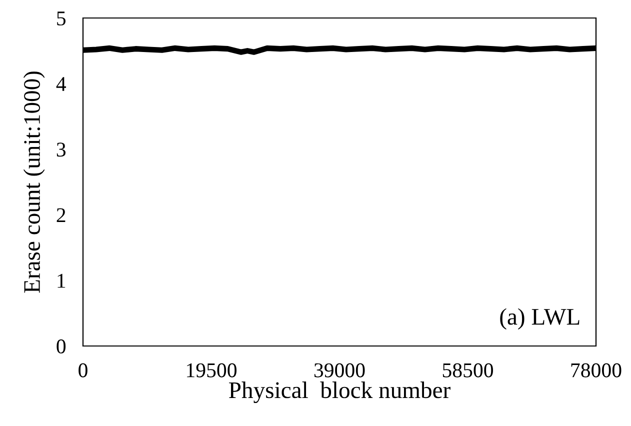 The image size is (631, 426). What do you see at coordinates (61, 84) in the screenshot?
I see `y-tick-label: 4` at bounding box center [61, 84].